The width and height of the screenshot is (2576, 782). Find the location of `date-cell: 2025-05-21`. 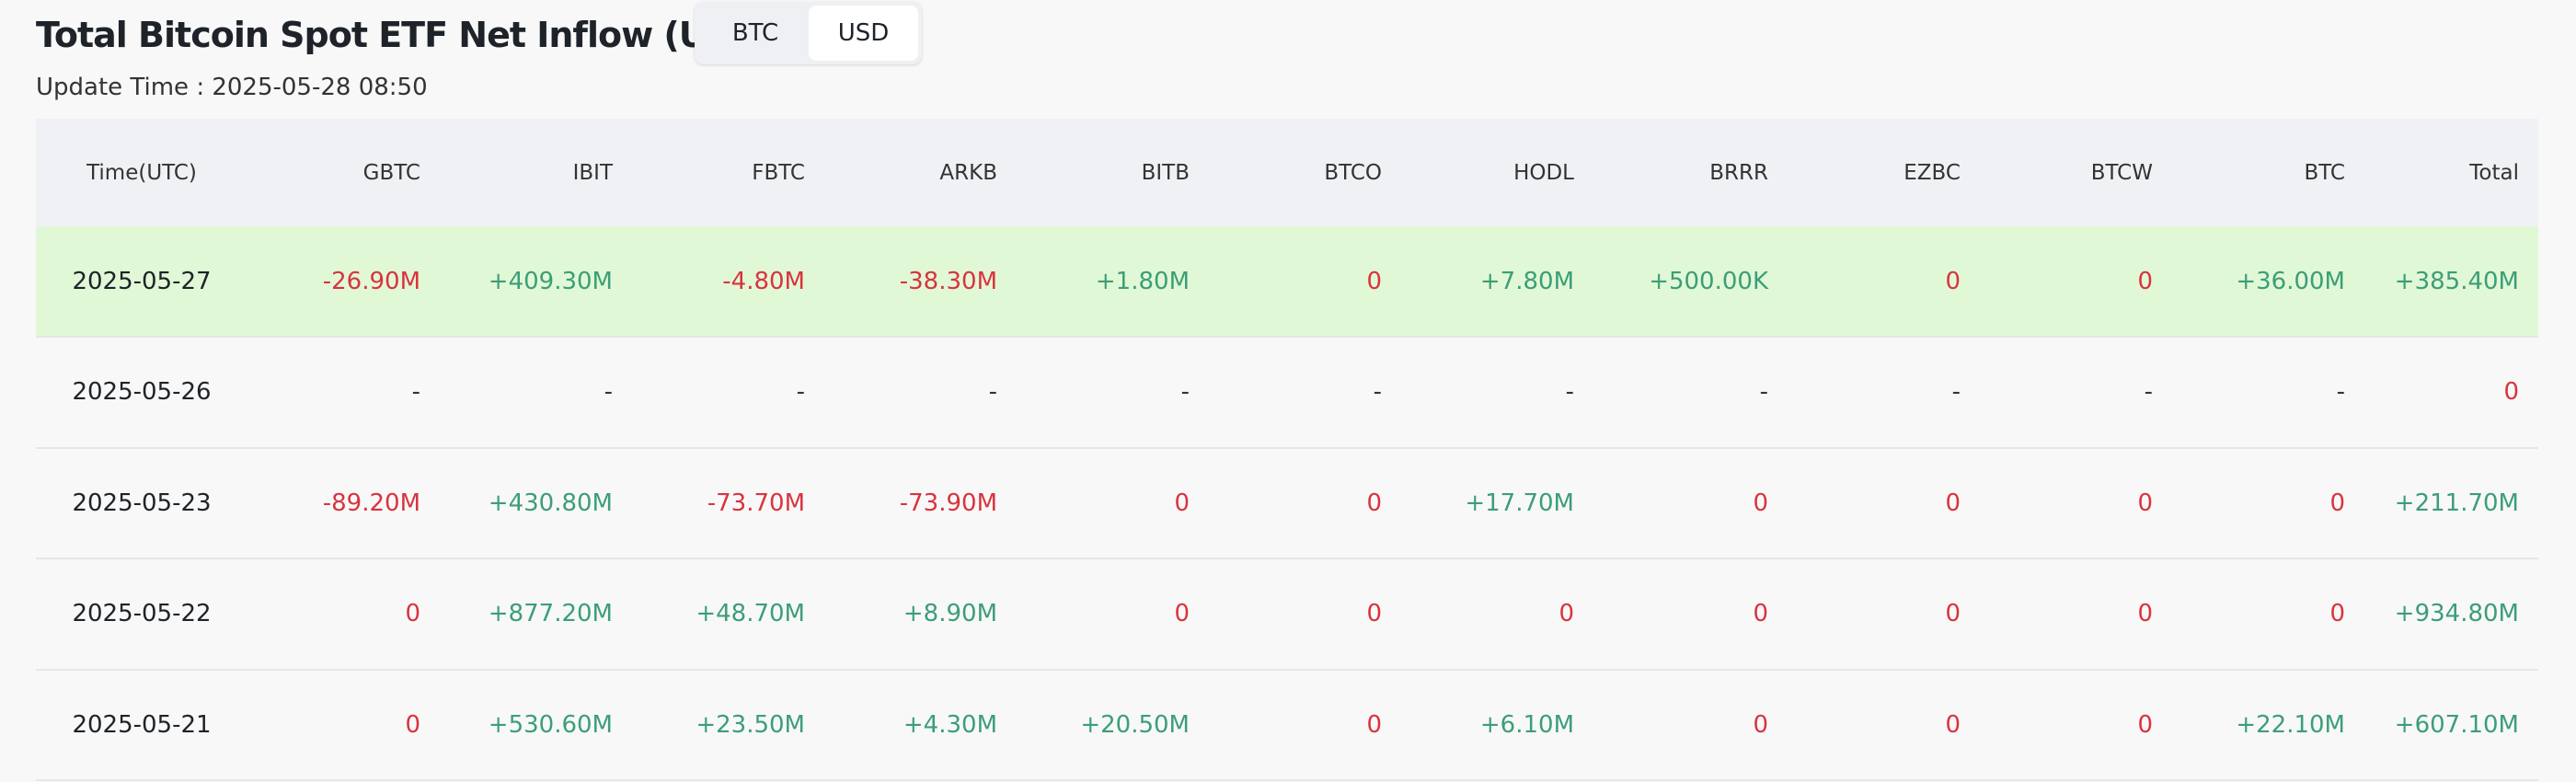

date-cell: 2025-05-21 is located at coordinates (142, 724).